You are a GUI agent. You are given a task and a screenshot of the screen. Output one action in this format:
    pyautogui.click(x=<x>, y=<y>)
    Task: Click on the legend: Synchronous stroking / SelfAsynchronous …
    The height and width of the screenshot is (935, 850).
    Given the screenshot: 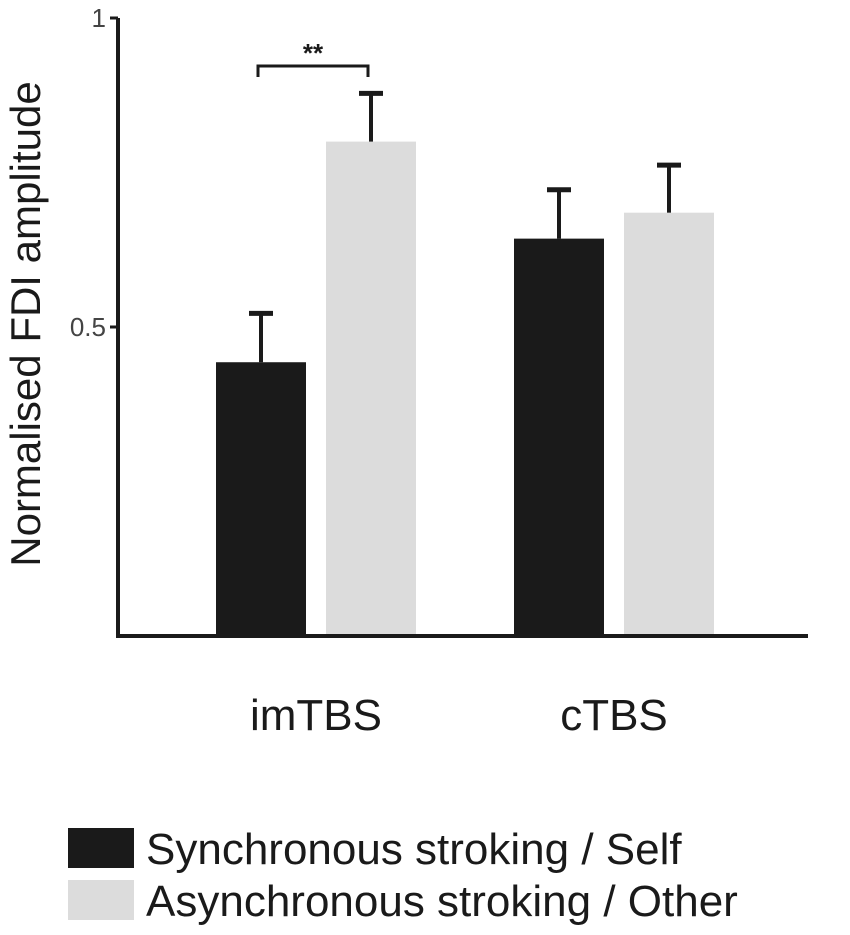 What is the action you would take?
    pyautogui.click(x=403, y=875)
    